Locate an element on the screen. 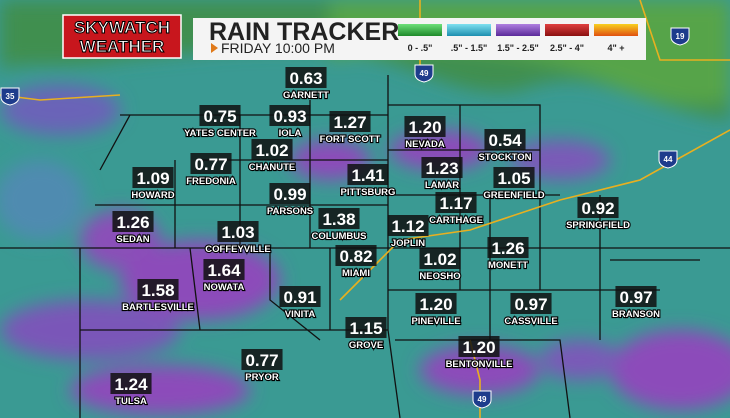  city-name: CARTHAGE is located at coordinates (456, 220).